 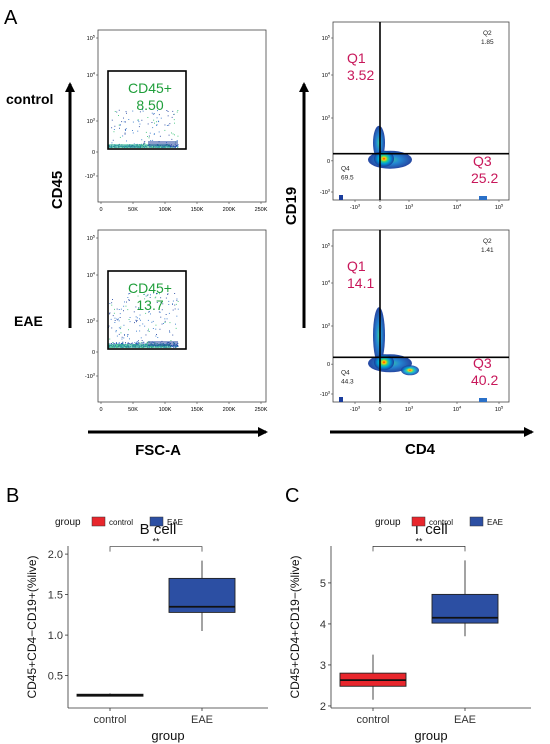 What do you see at coordinates (158, 529) in the screenshot?
I see `chart-title: B cell` at bounding box center [158, 529].